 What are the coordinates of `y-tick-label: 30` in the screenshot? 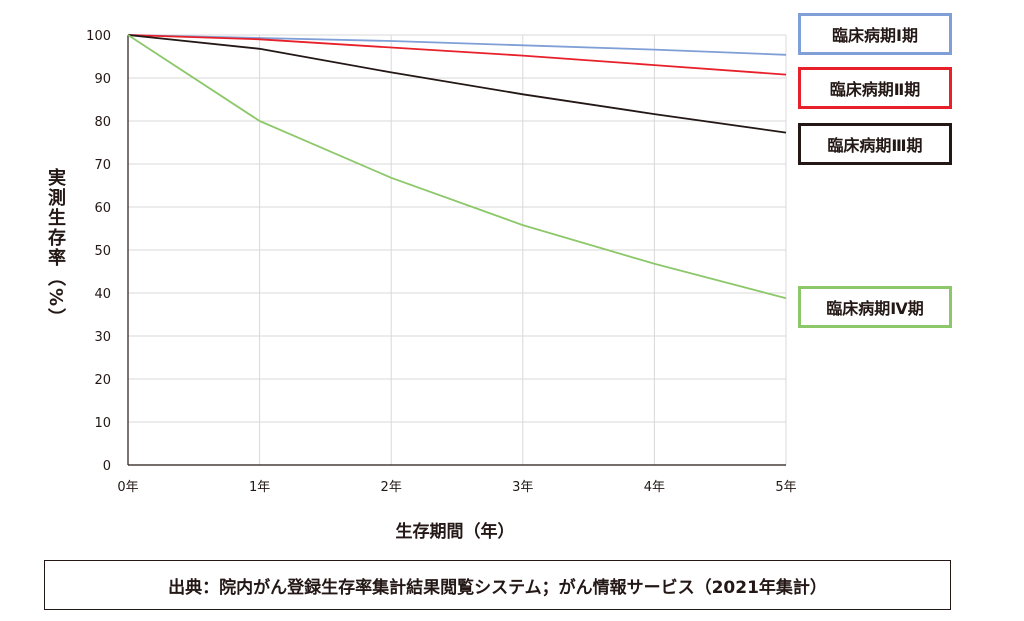 It's located at (102, 337).